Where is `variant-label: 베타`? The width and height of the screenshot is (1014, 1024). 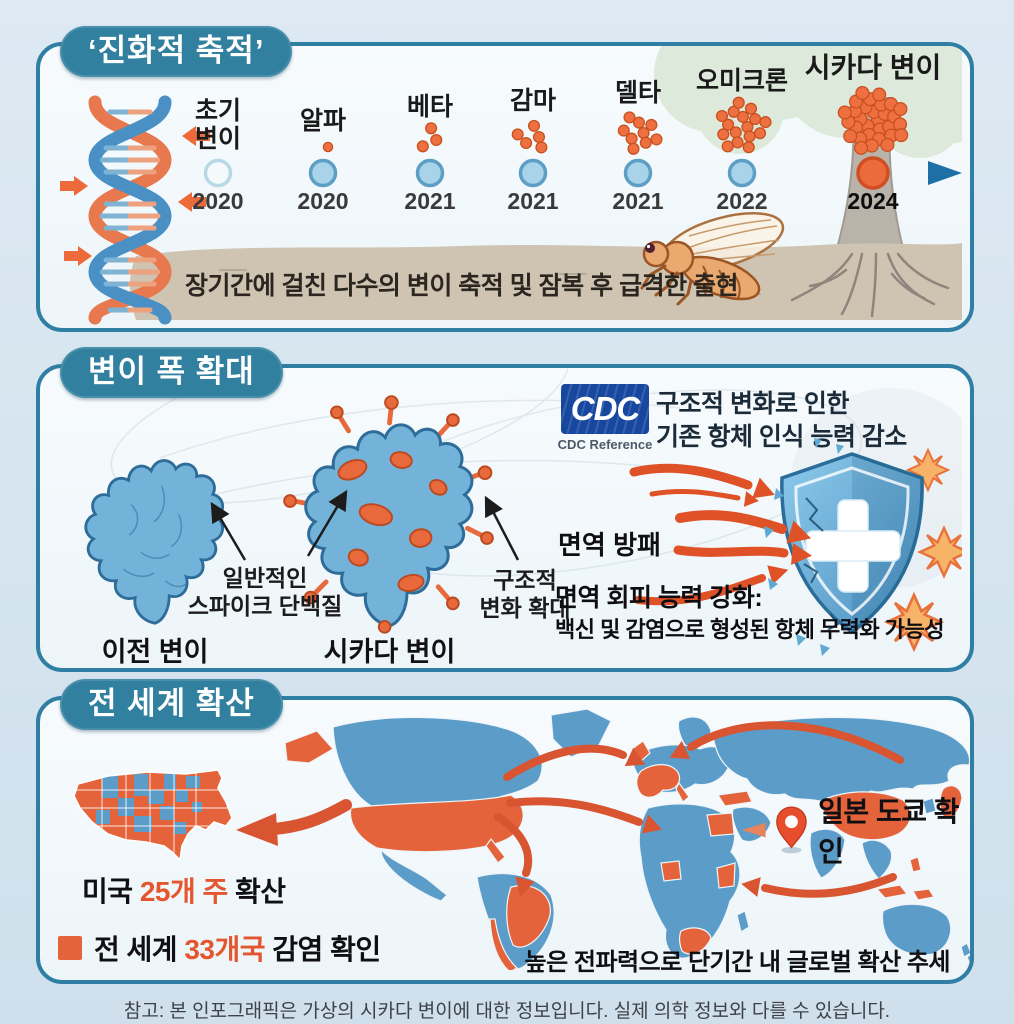
variant-label: 베타 is located at coordinates (430, 107).